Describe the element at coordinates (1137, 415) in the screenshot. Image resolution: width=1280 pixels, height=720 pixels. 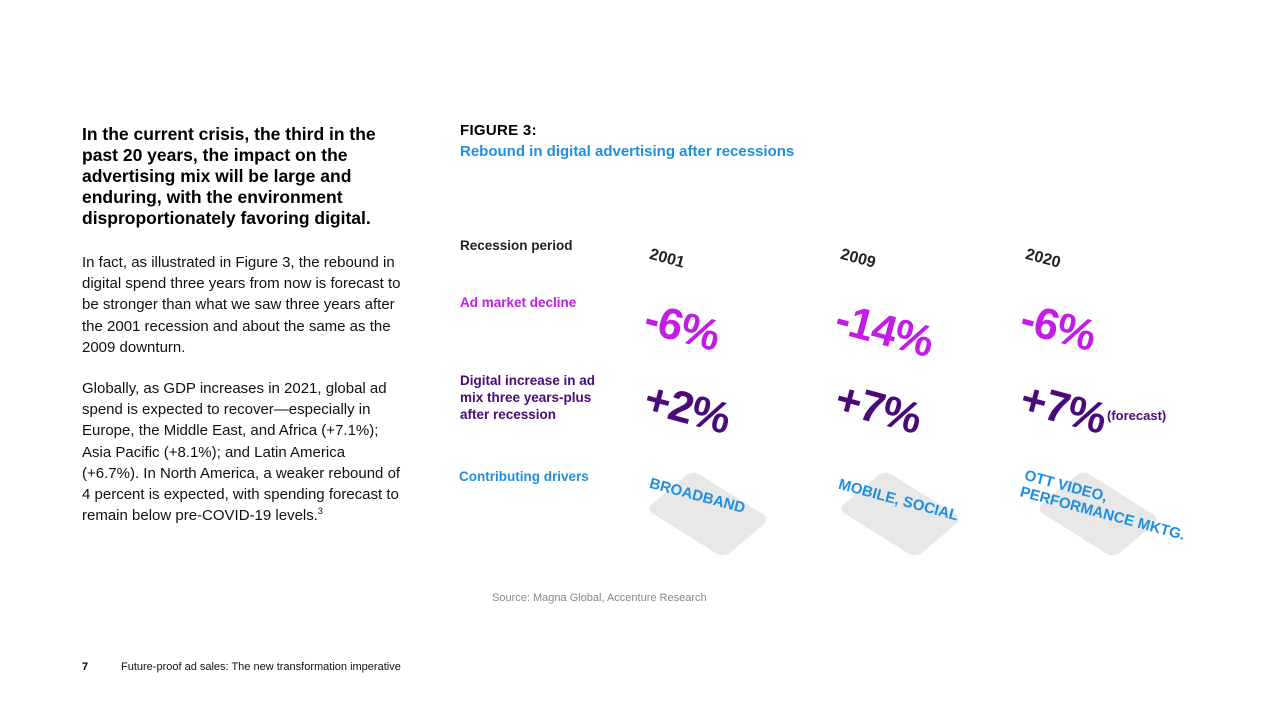
I see `forecast-note: (forecast)` at that location.